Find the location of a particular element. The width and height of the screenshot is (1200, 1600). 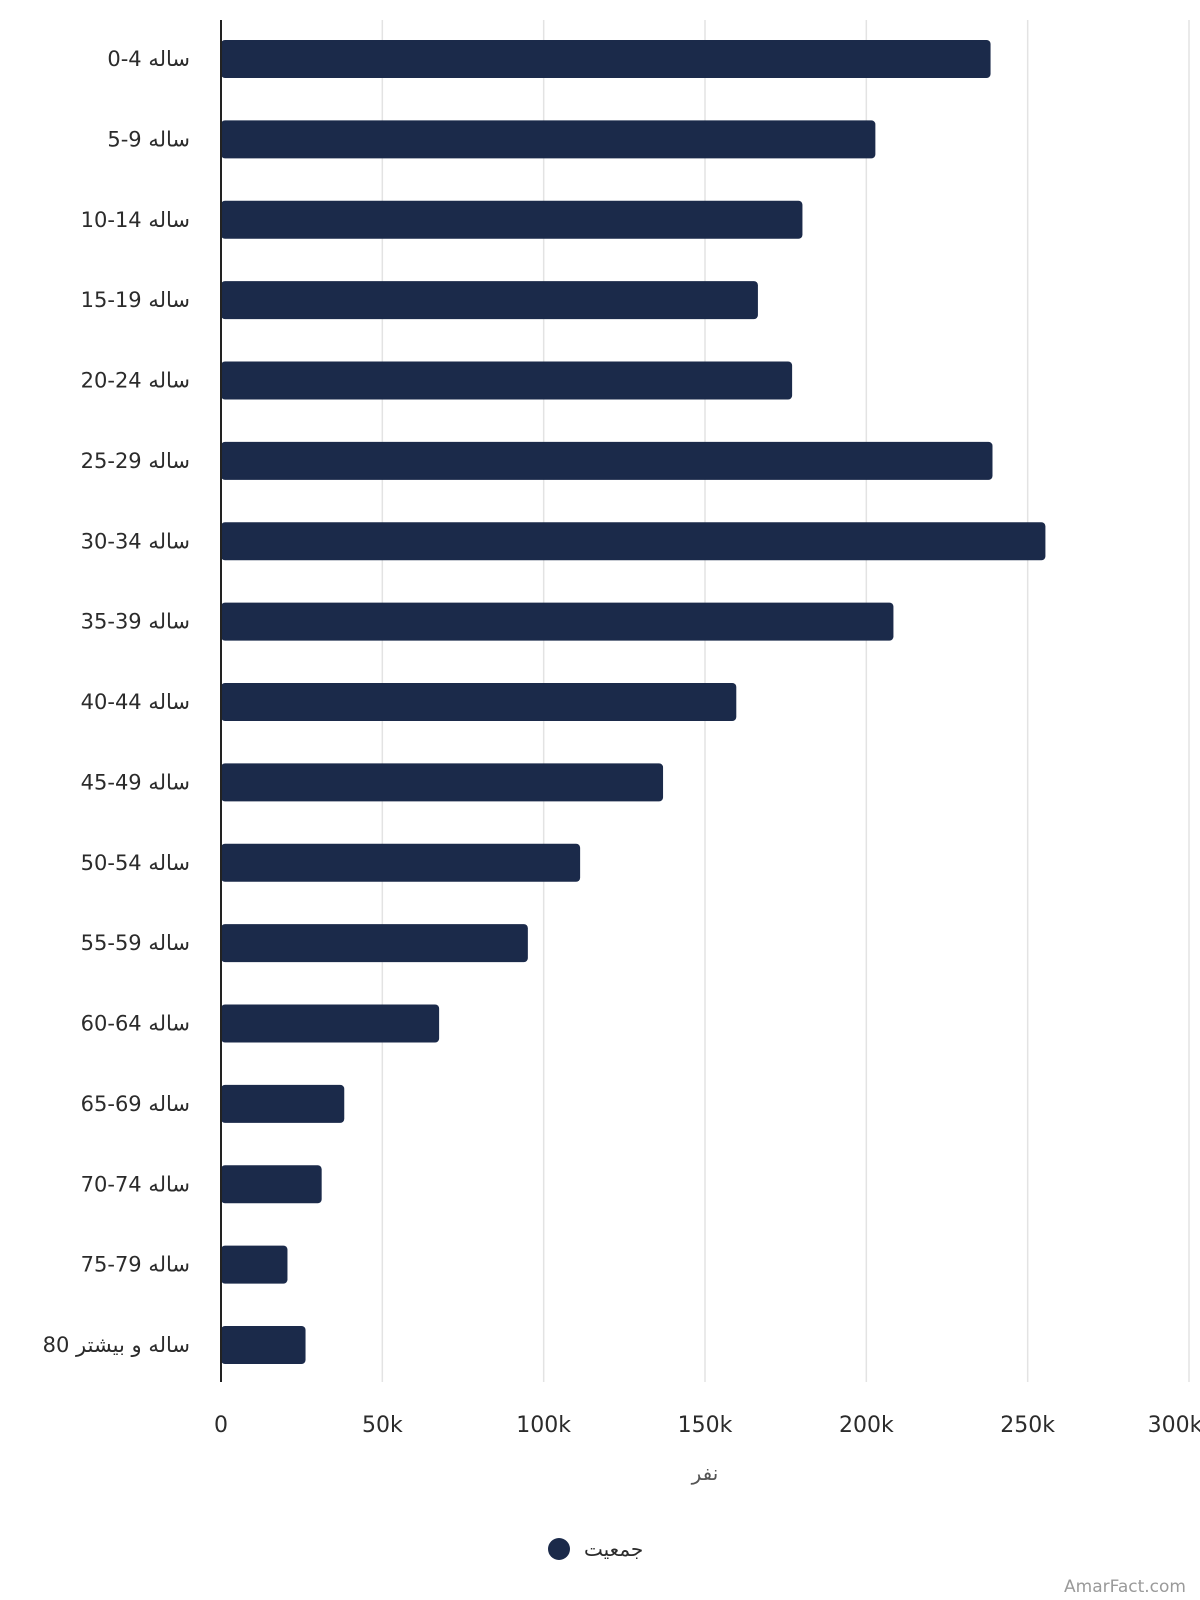

x-tick-label: 150k is located at coordinates (705, 1425).